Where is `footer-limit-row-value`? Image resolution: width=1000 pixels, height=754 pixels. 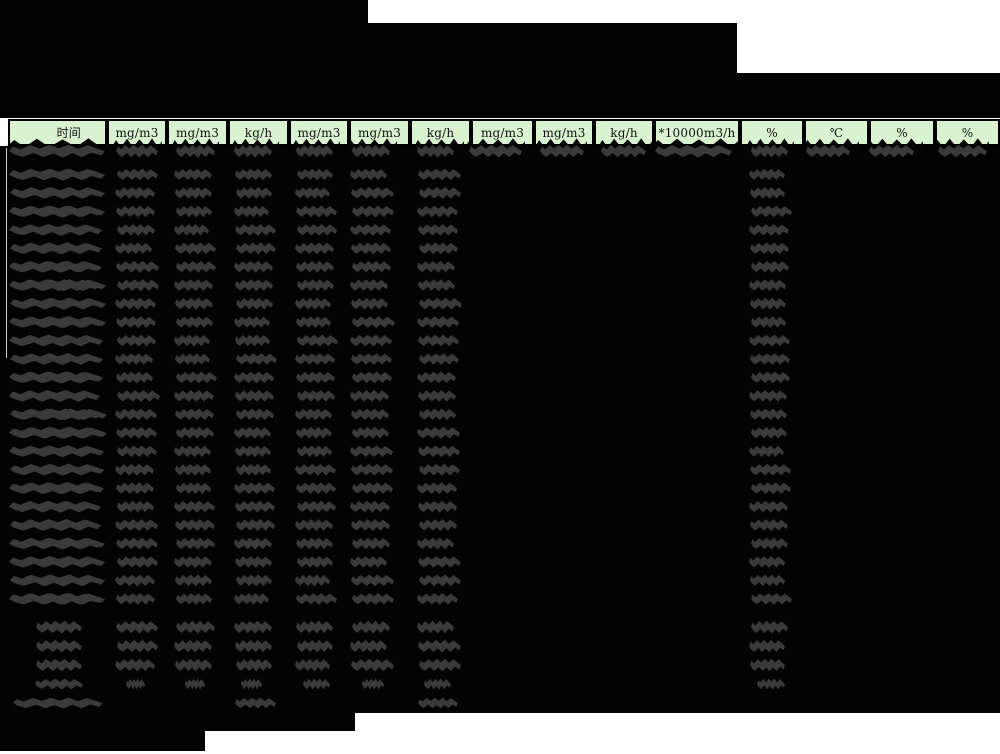 footer-limit-row-value is located at coordinates (438, 703).